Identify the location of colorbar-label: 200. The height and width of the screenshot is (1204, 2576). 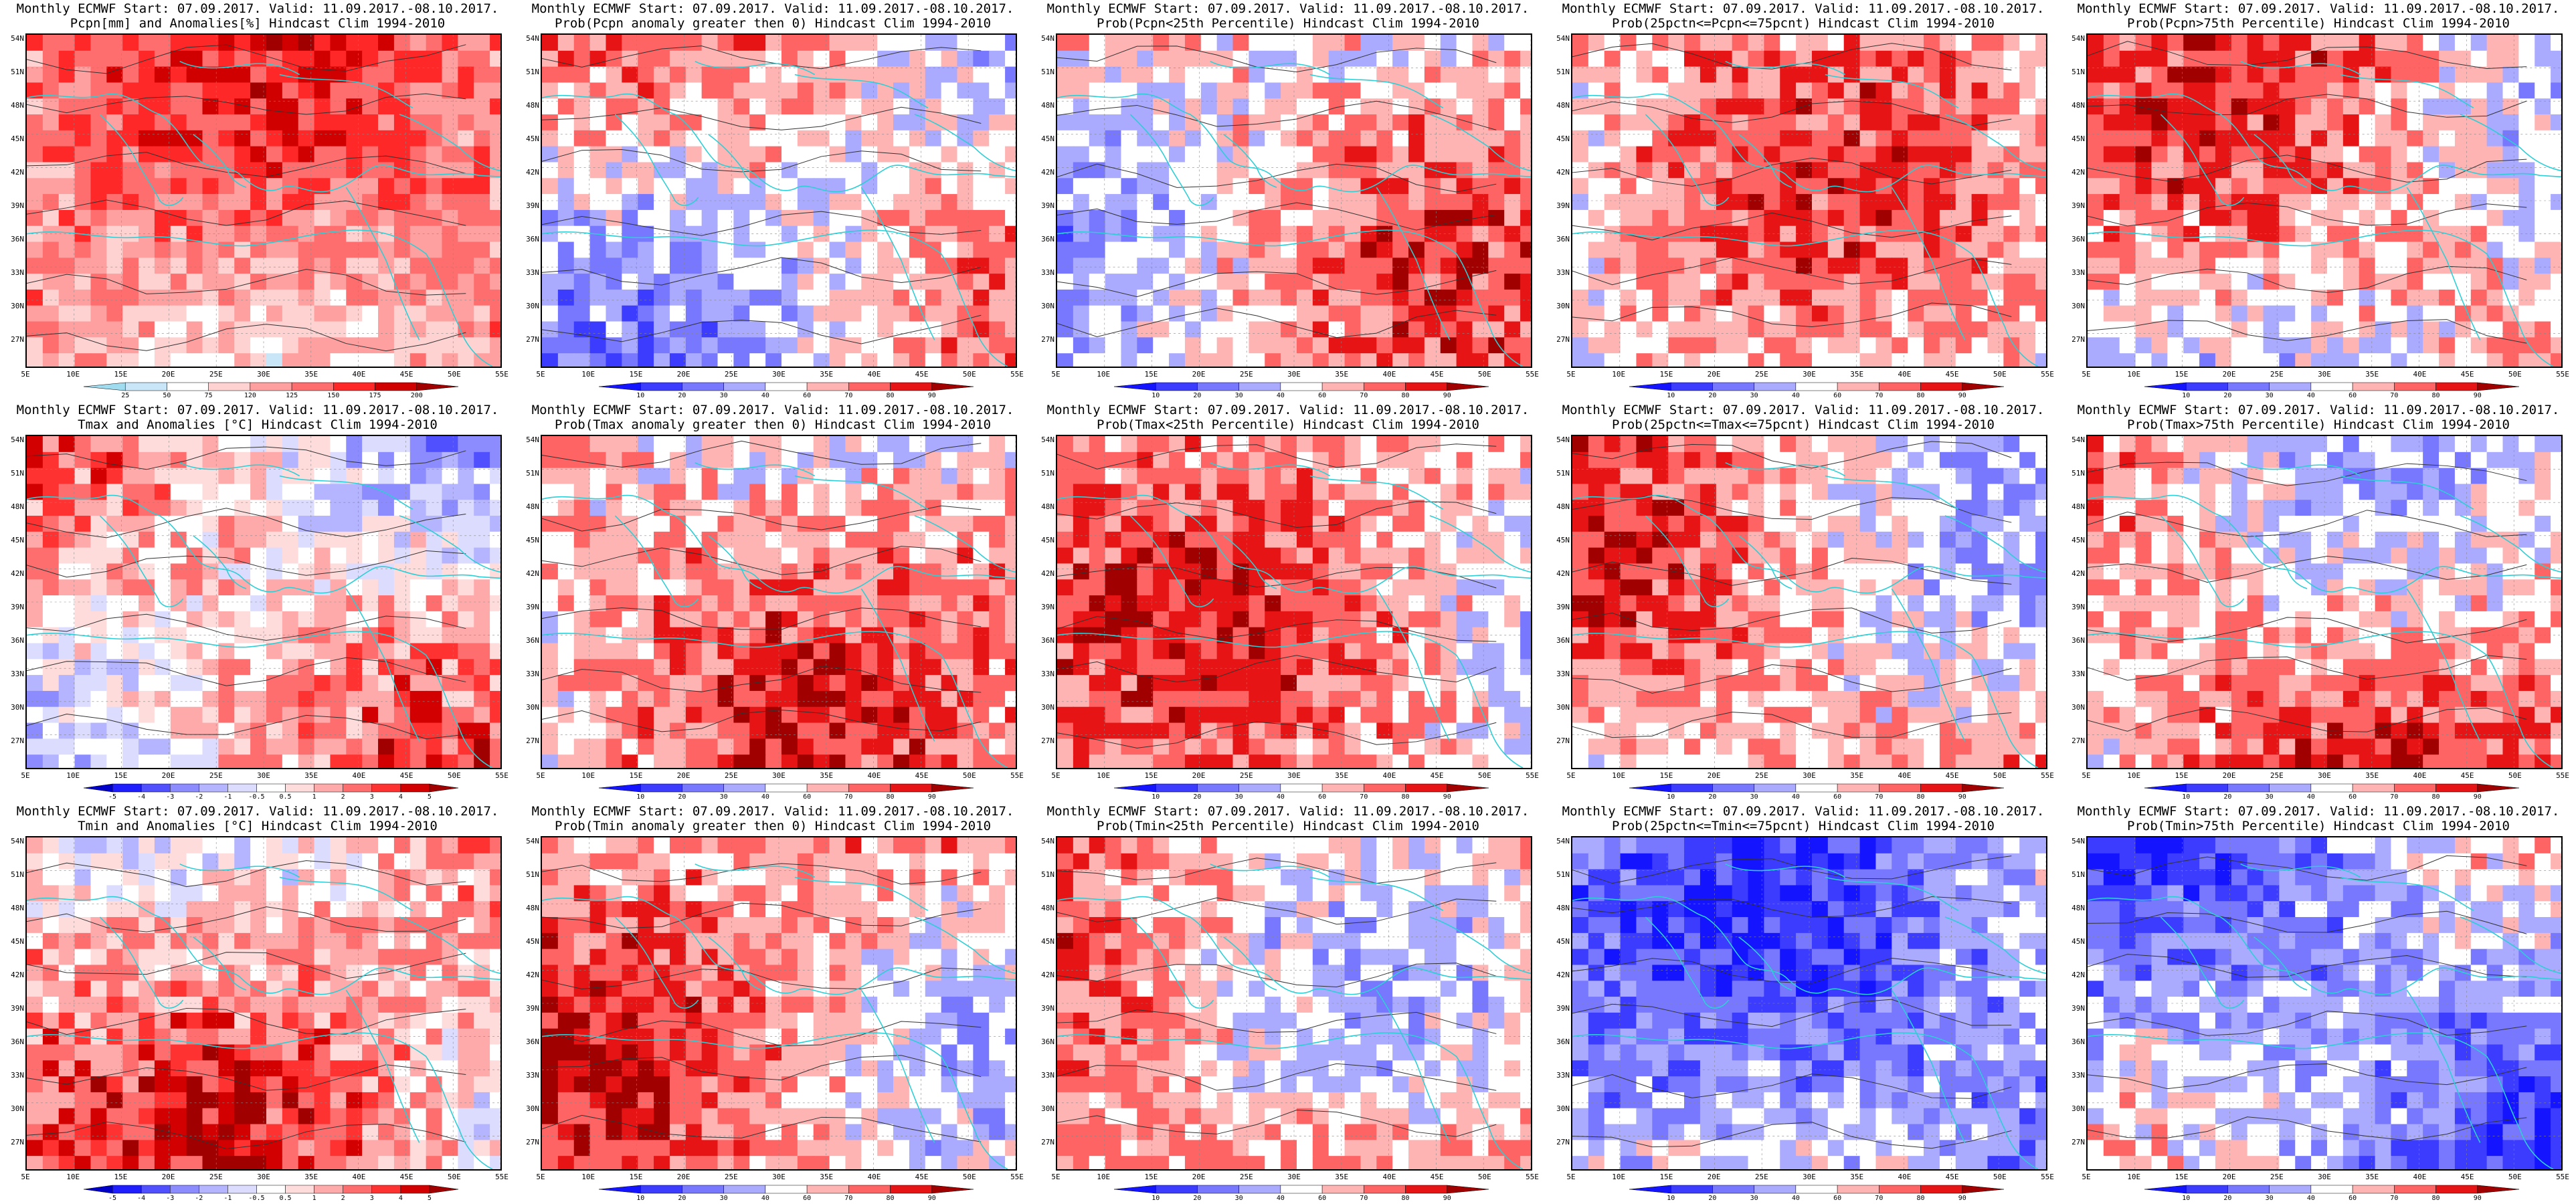
(416, 395).